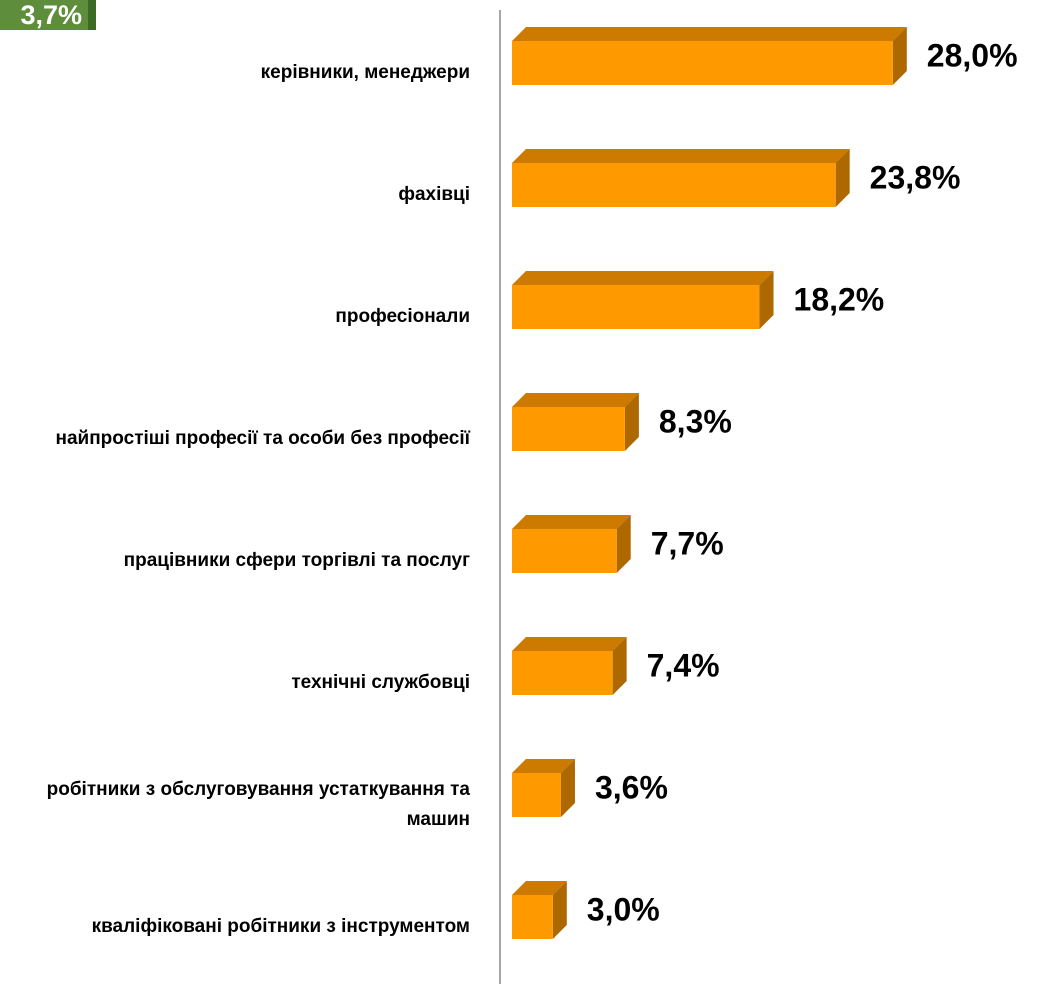 The height and width of the screenshot is (984, 1039). I want to click on value-label: 18,2%, so click(839, 299).